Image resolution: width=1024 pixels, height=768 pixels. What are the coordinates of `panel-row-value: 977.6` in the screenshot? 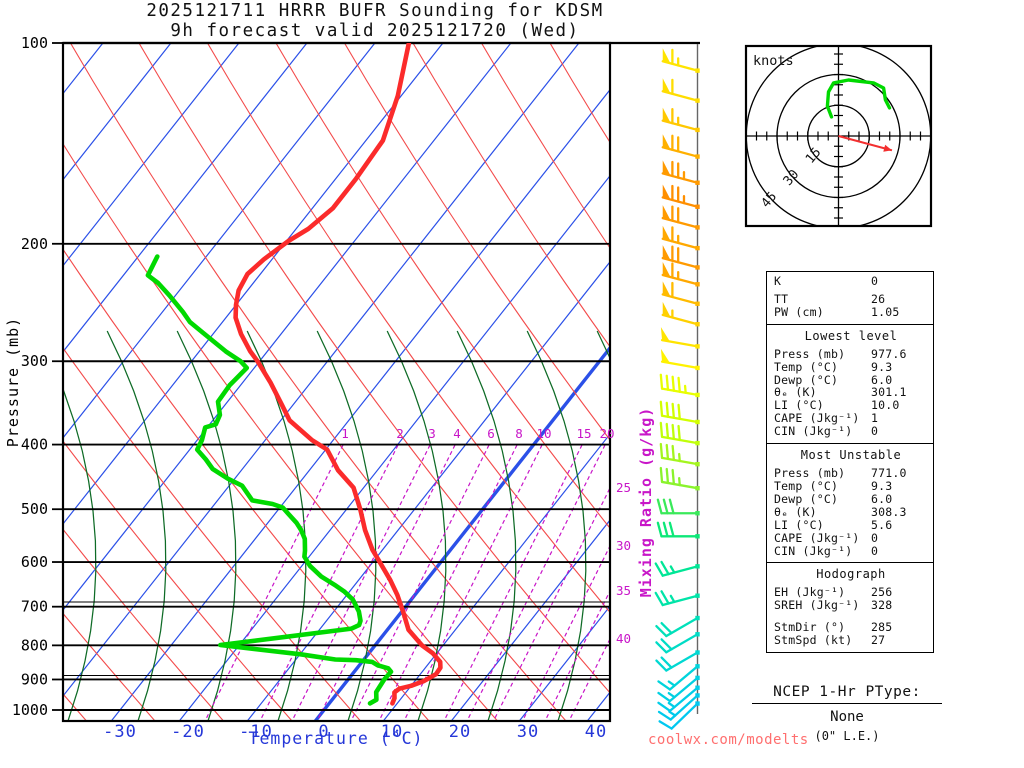 It's located at (889, 353).